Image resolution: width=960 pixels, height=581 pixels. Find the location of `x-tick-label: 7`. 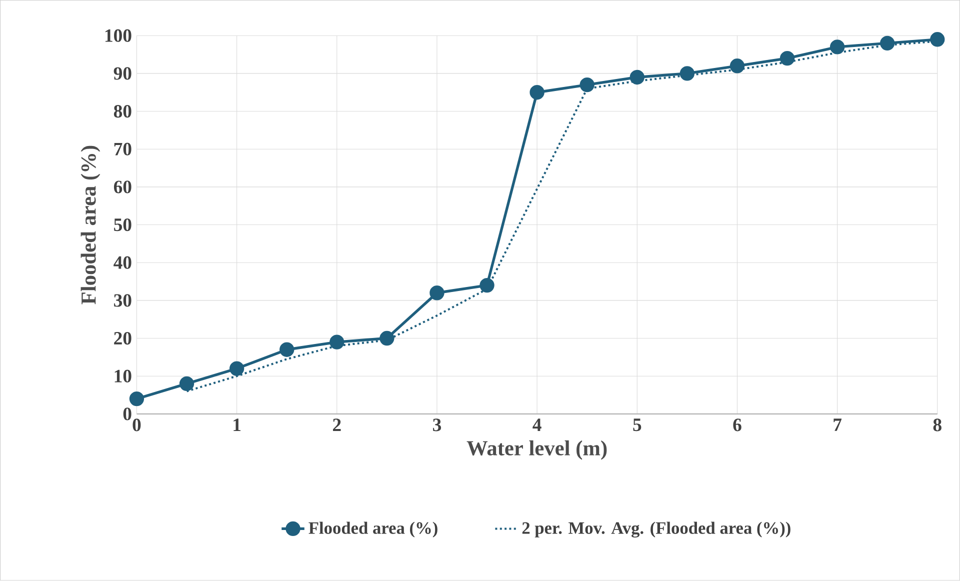

x-tick-label: 7 is located at coordinates (838, 425).